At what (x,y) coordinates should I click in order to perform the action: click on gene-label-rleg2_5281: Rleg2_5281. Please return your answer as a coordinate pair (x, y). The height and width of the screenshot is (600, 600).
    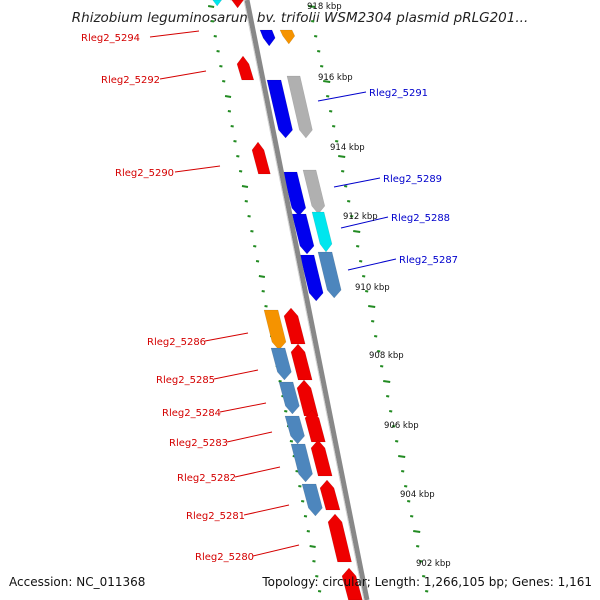
    Looking at the image, I should click on (215, 516).